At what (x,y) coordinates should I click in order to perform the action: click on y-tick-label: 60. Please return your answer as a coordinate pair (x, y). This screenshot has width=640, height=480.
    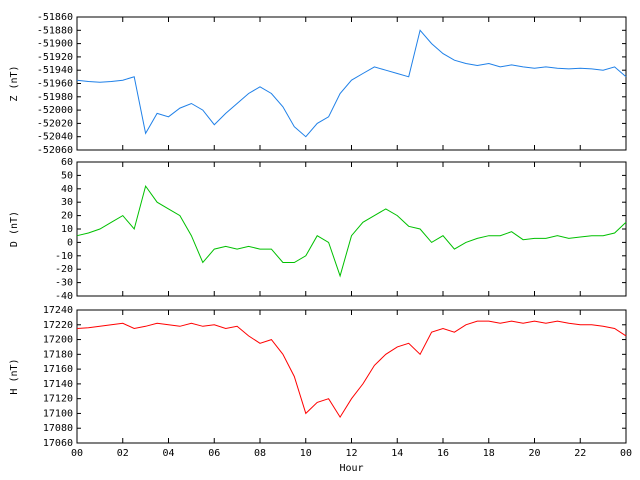
    Looking at the image, I should click on (67, 162).